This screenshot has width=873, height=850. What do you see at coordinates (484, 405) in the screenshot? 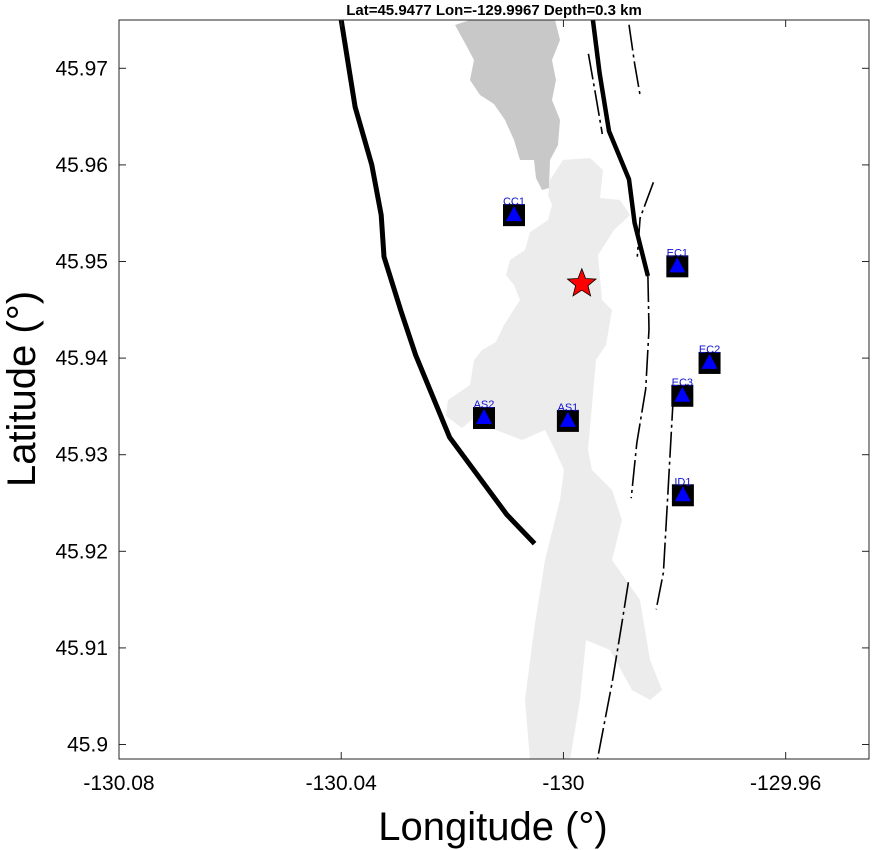
I see `station-label: AS2` at bounding box center [484, 405].